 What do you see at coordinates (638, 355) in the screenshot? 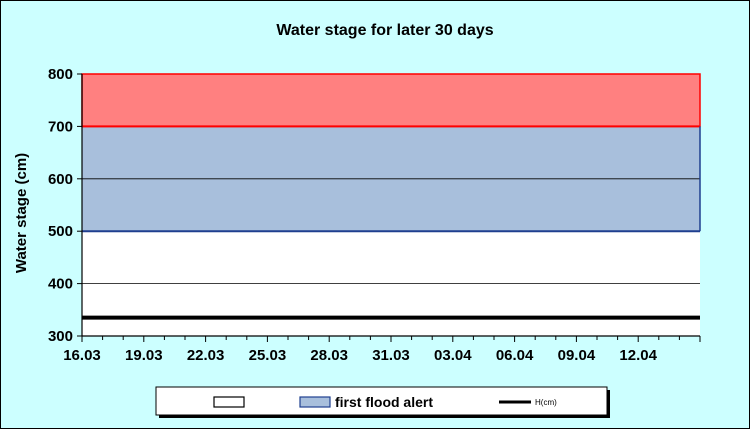
I see `x-tick-label-12.04: 12.04` at bounding box center [638, 355].